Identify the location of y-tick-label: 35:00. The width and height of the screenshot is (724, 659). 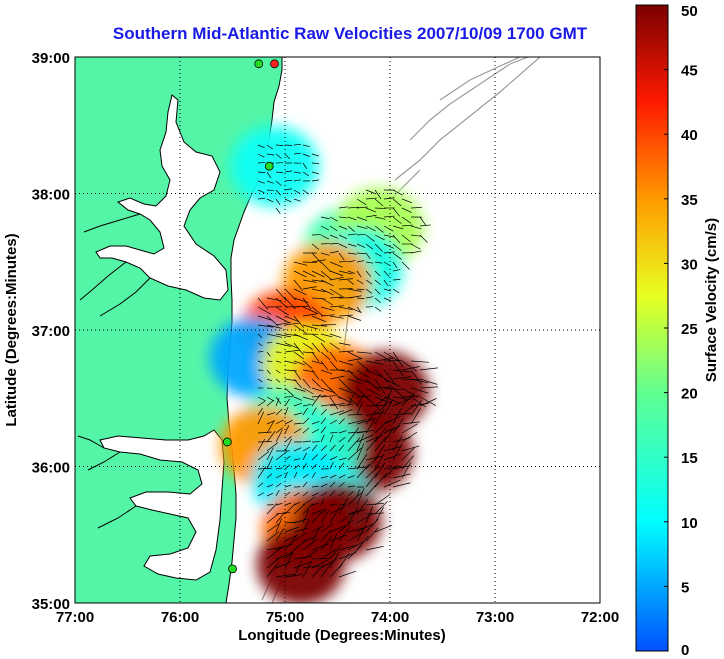
(51, 604).